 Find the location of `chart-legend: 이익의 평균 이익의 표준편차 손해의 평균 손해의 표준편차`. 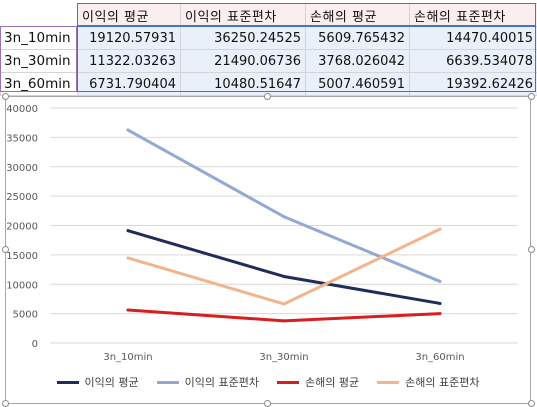

chart-legend: 이익의 평균 이익의 표준편차 손해의 평균 손해의 표준편차 is located at coordinates (268, 382).